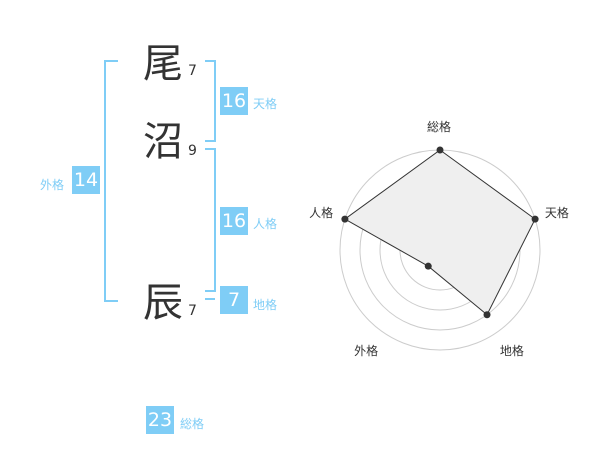 The width and height of the screenshot is (600, 470). What do you see at coordinates (111, 181) in the screenshot?
I see `gaikaku-bracket` at bounding box center [111, 181].